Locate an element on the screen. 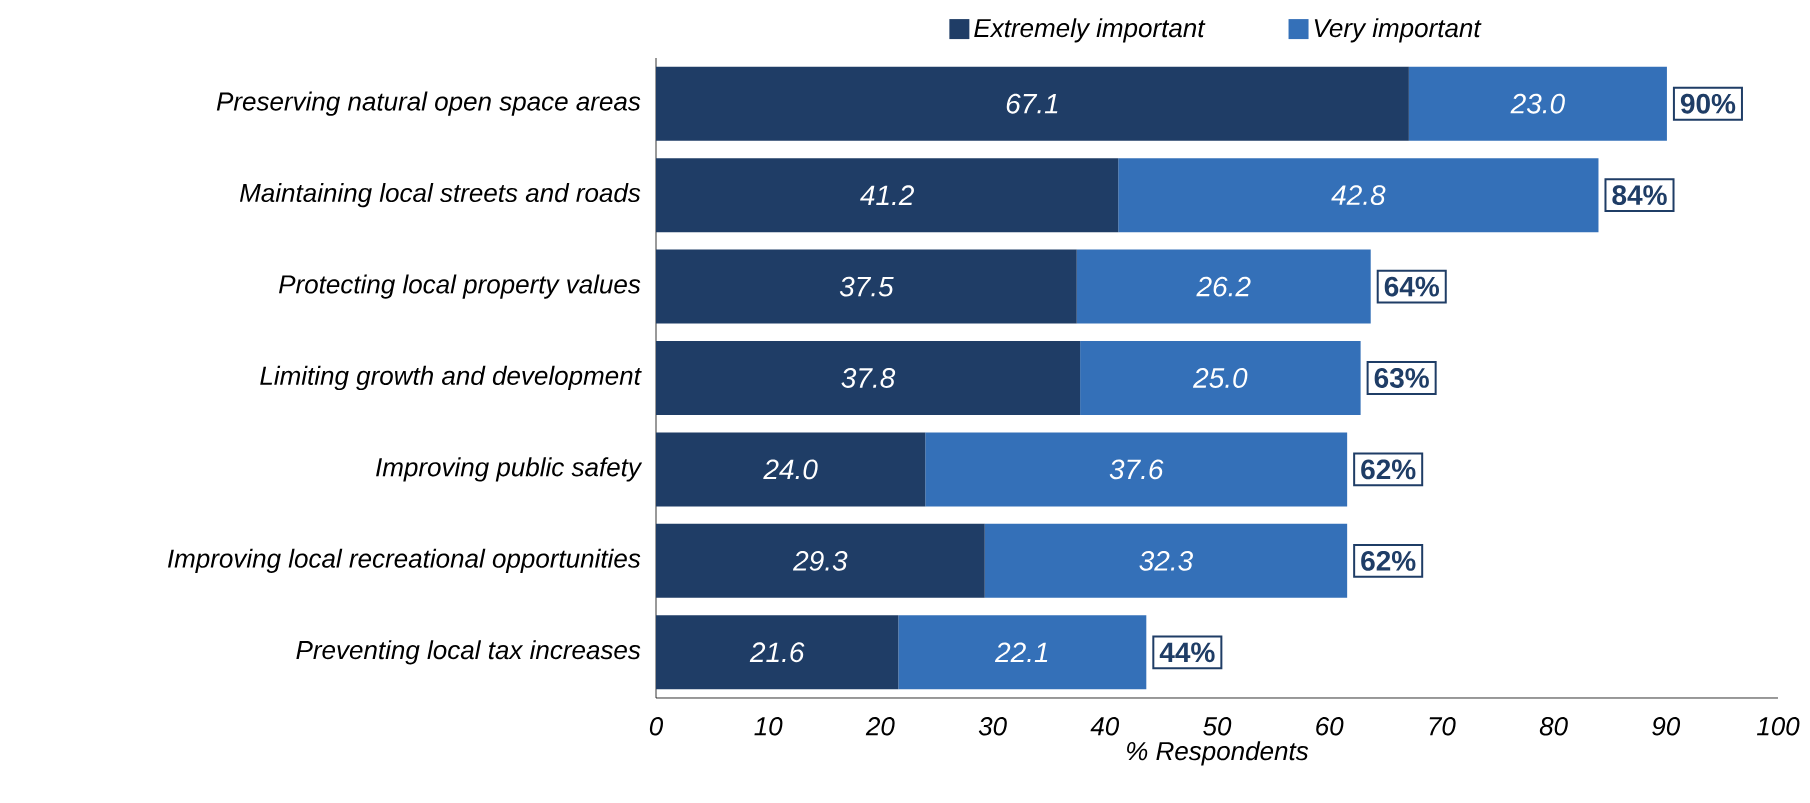 Image resolution: width=1810 pixels, height=803 pixels. x-tick-label: 0 is located at coordinates (656, 726).